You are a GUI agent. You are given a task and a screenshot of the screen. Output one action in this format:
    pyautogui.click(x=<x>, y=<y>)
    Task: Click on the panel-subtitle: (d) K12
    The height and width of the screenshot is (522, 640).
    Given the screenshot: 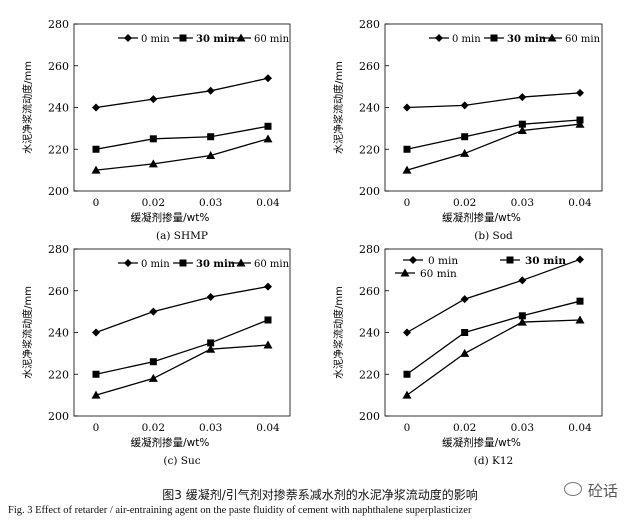 What is the action you would take?
    pyautogui.click(x=493, y=461)
    